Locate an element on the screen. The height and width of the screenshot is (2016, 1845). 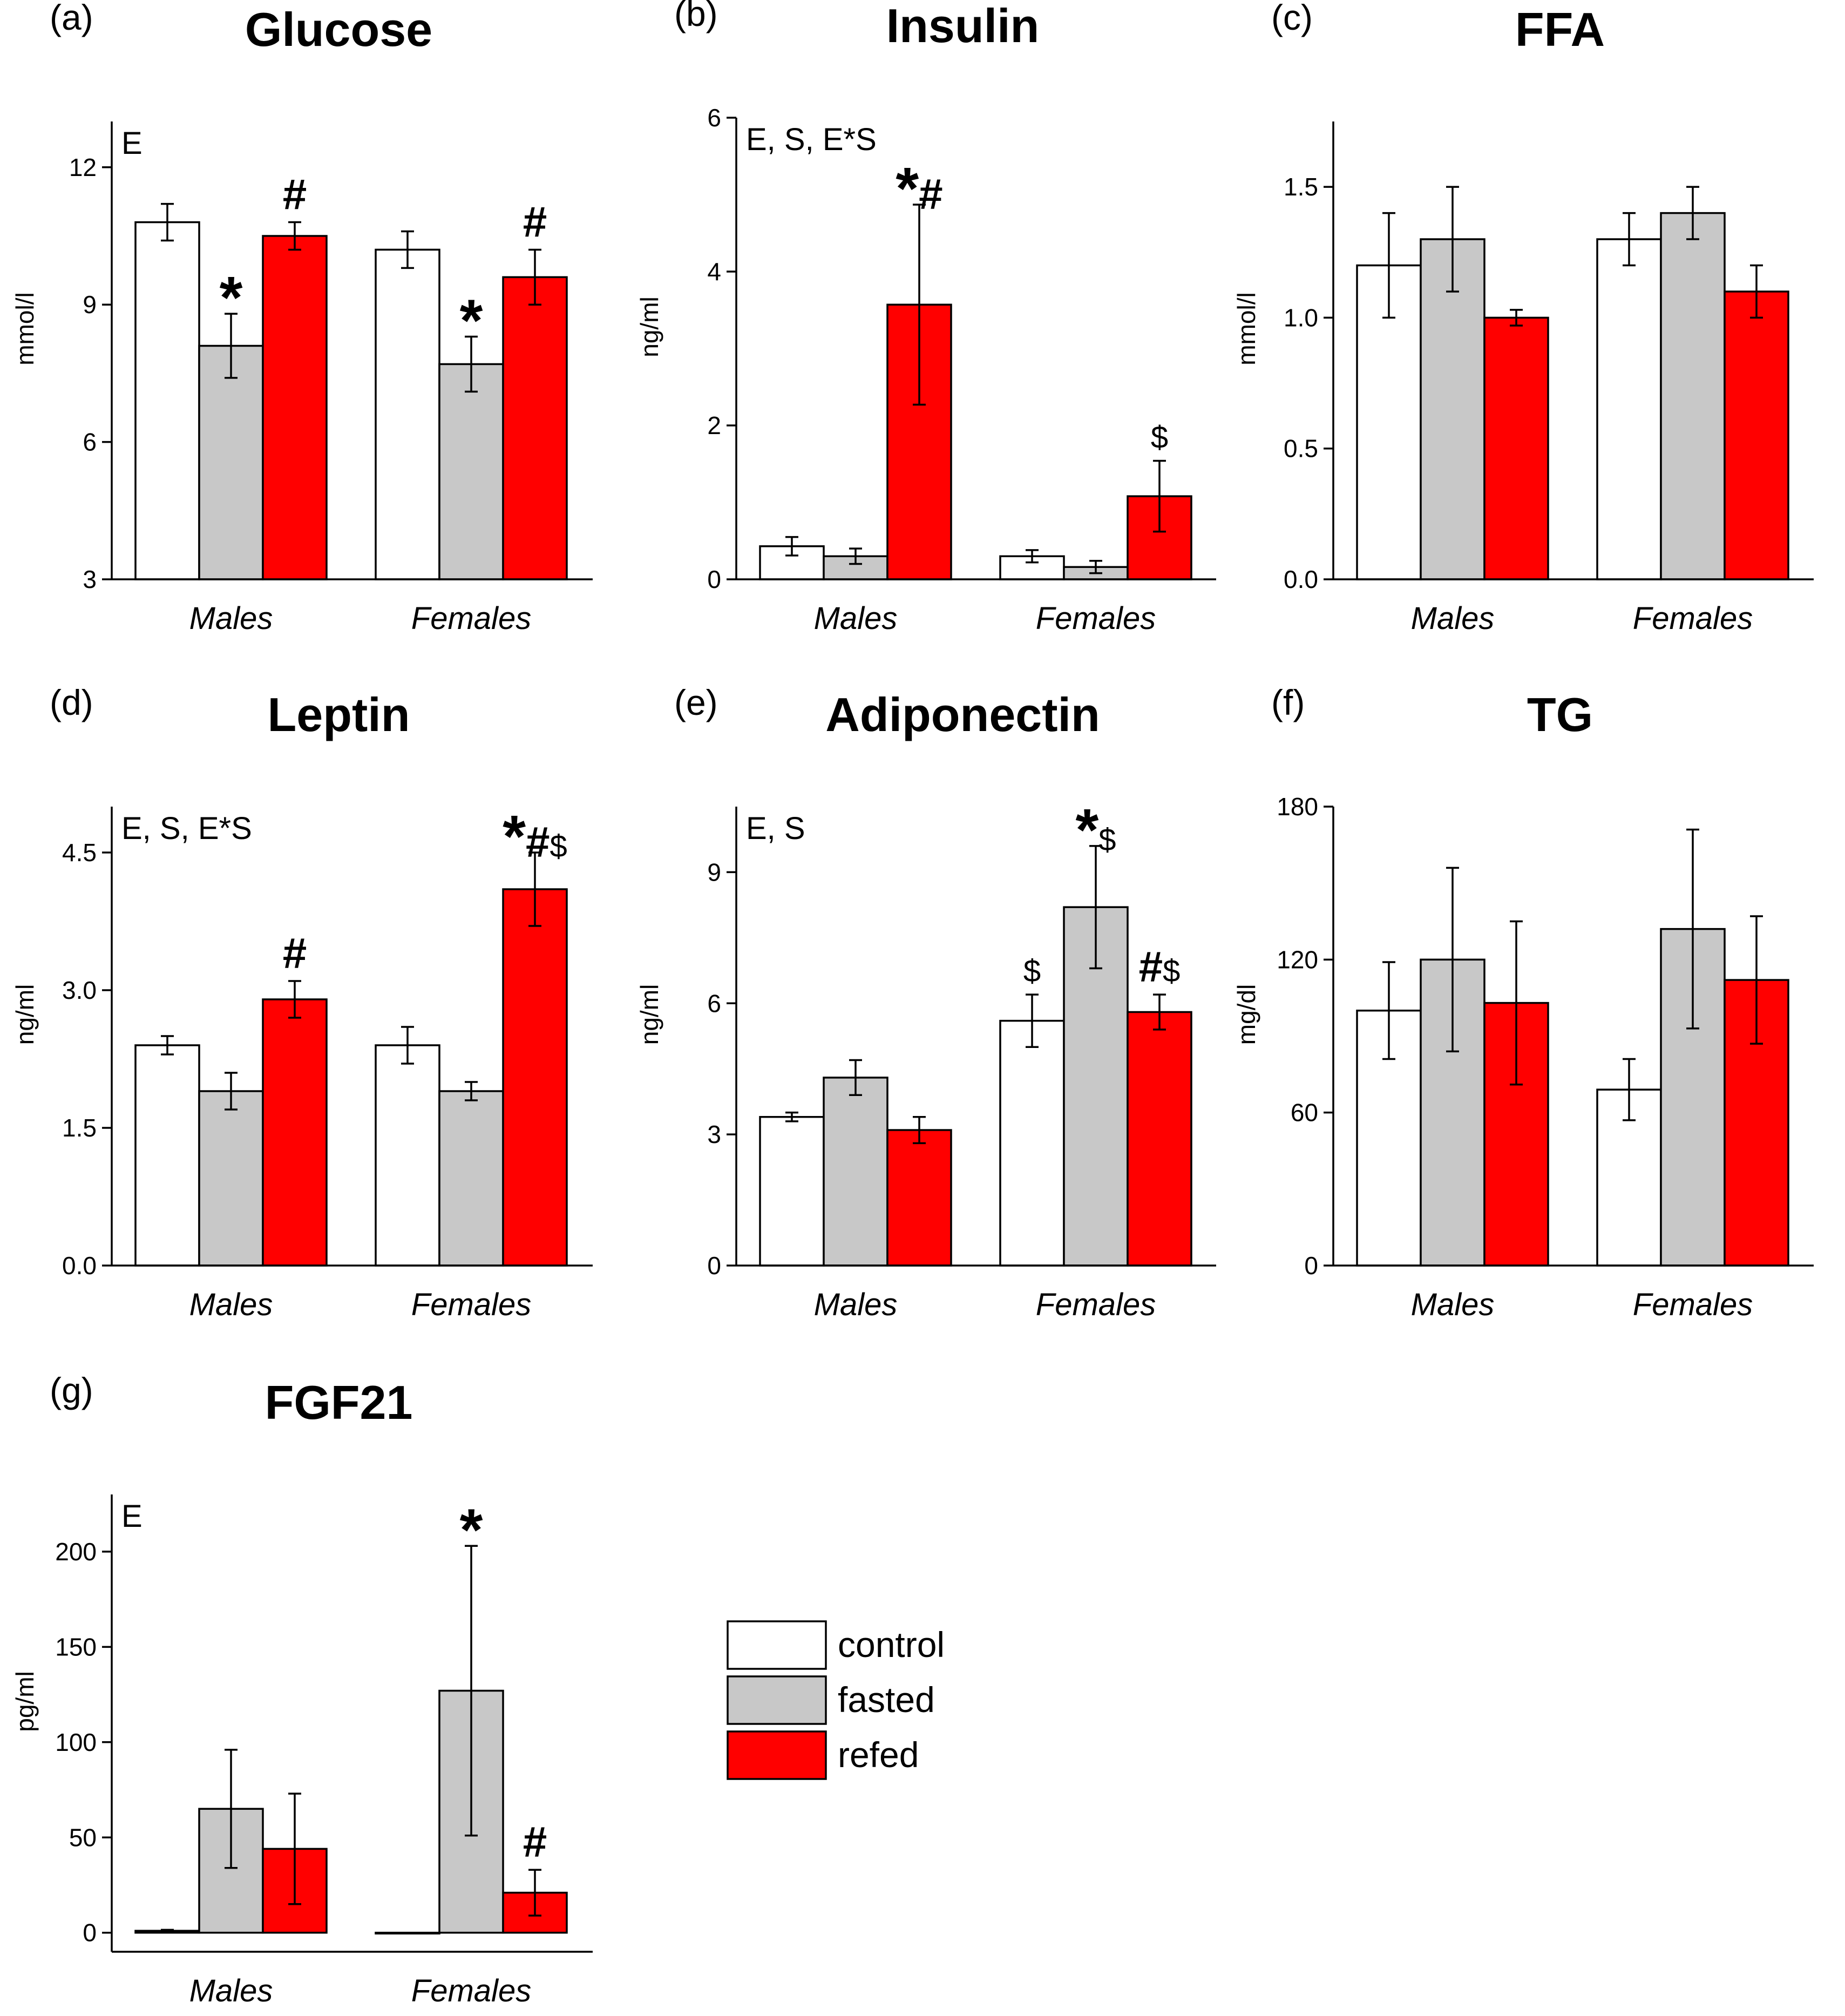
stats-label: E, S, E*S is located at coordinates (811, 139).